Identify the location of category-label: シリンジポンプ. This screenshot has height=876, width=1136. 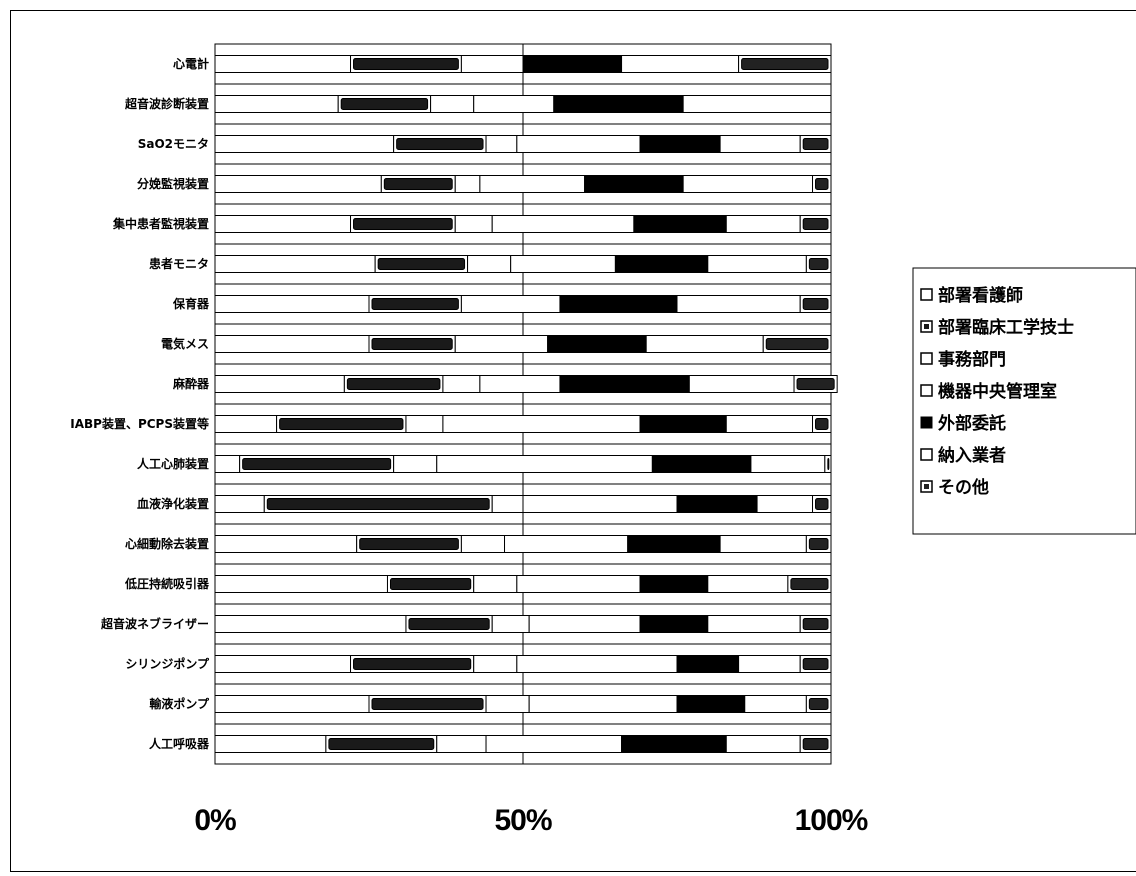
(167, 663).